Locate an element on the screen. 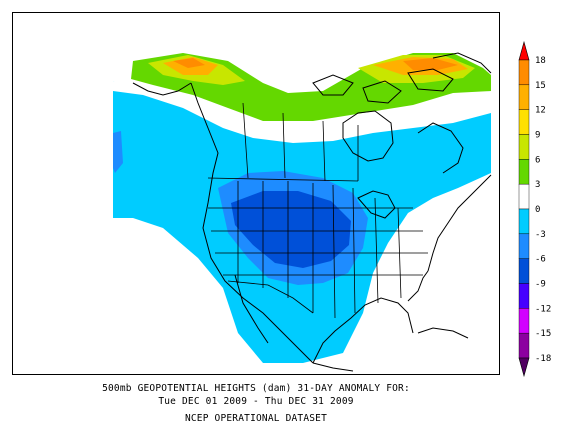 This screenshot has width=565, height=437. north-america-west-coast is located at coordinates (252, 223).